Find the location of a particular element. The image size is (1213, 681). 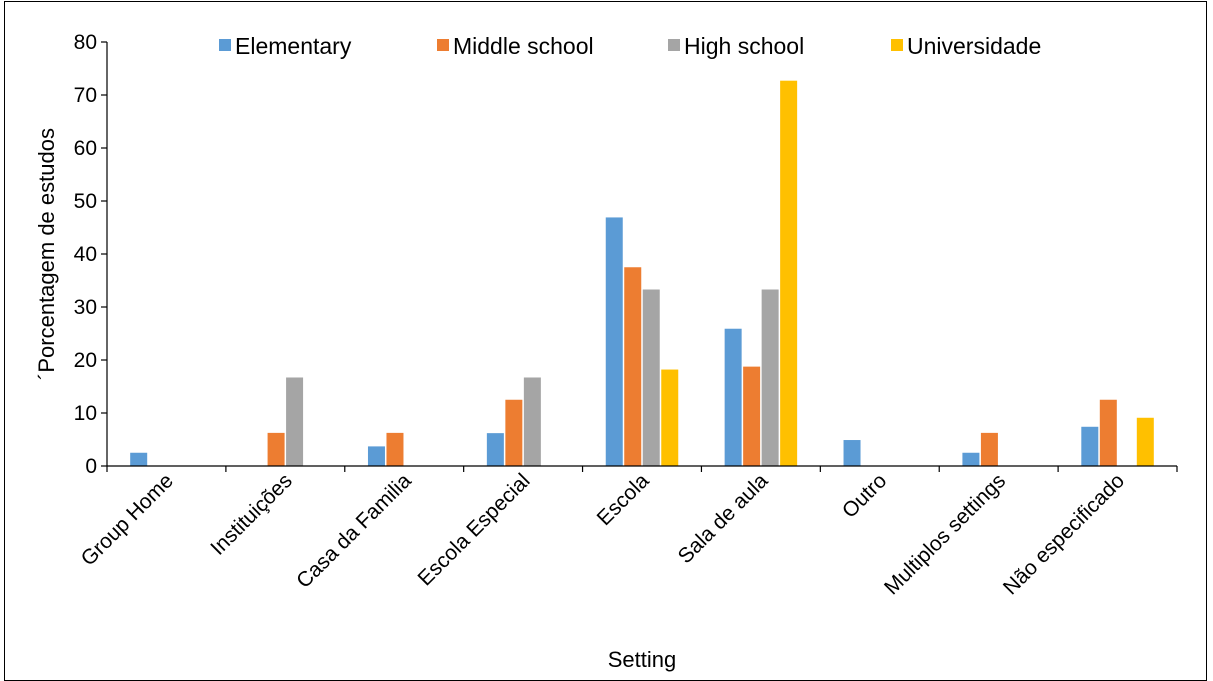

y-tick-label: 30 is located at coordinates (85, 307).